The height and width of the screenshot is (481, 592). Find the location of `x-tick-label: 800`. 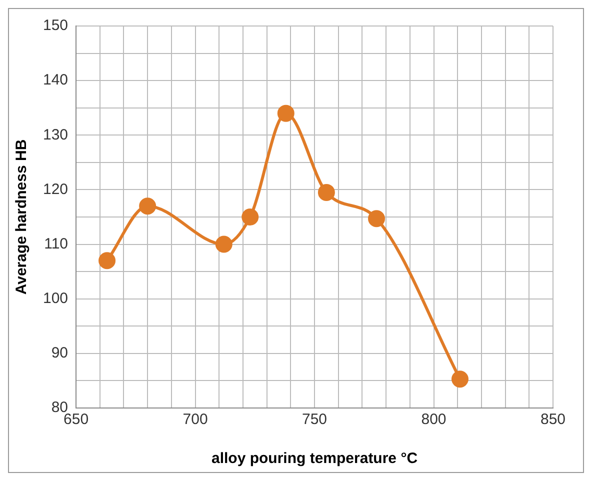

x-tick-label: 800 is located at coordinates (433, 419).